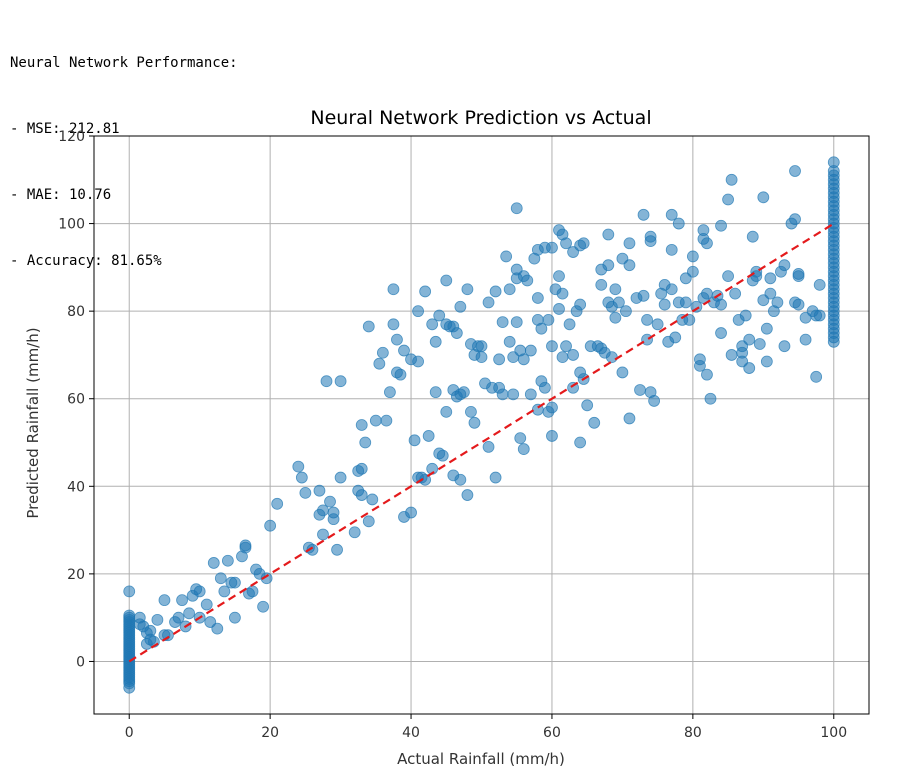  What do you see at coordinates (833, 733) in the screenshot?
I see `x-tick-label: 100` at bounding box center [833, 733].